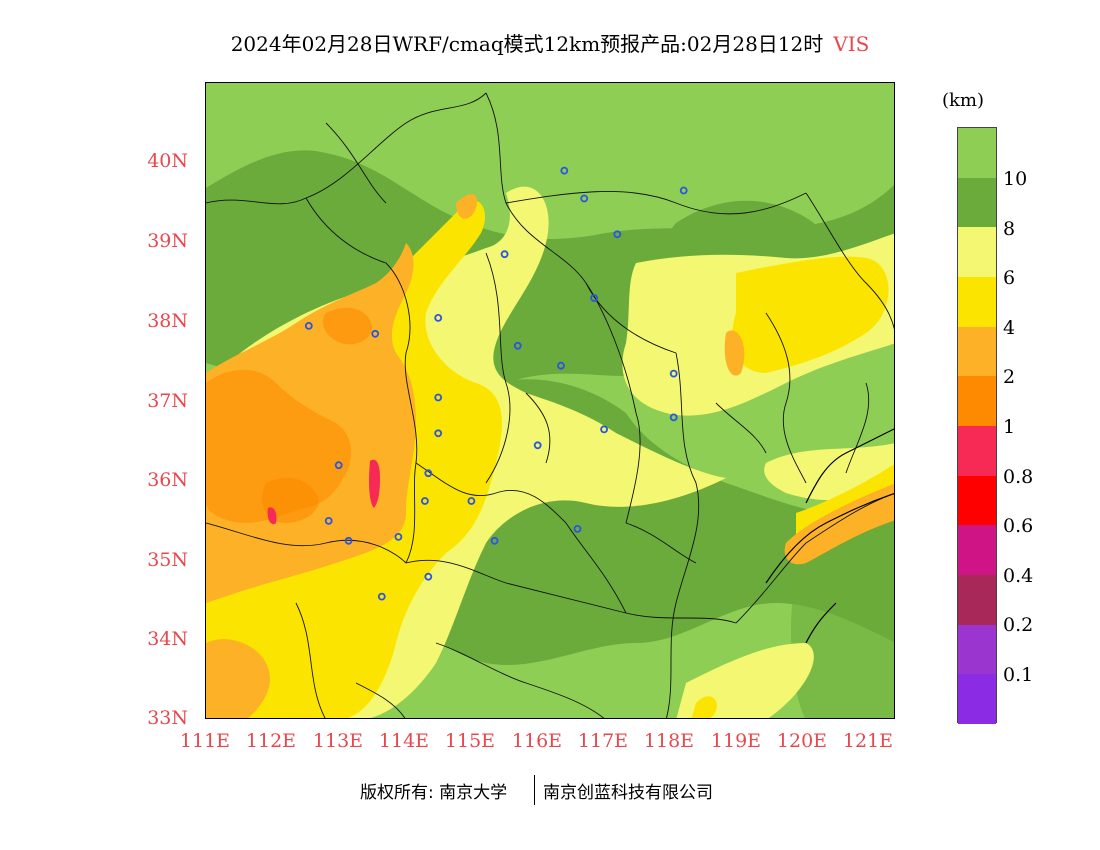 Image resolution: width=1100 pixels, height=850 pixels. Describe the element at coordinates (167, 241) in the screenshot. I see `y-tick-label: 39N` at that location.